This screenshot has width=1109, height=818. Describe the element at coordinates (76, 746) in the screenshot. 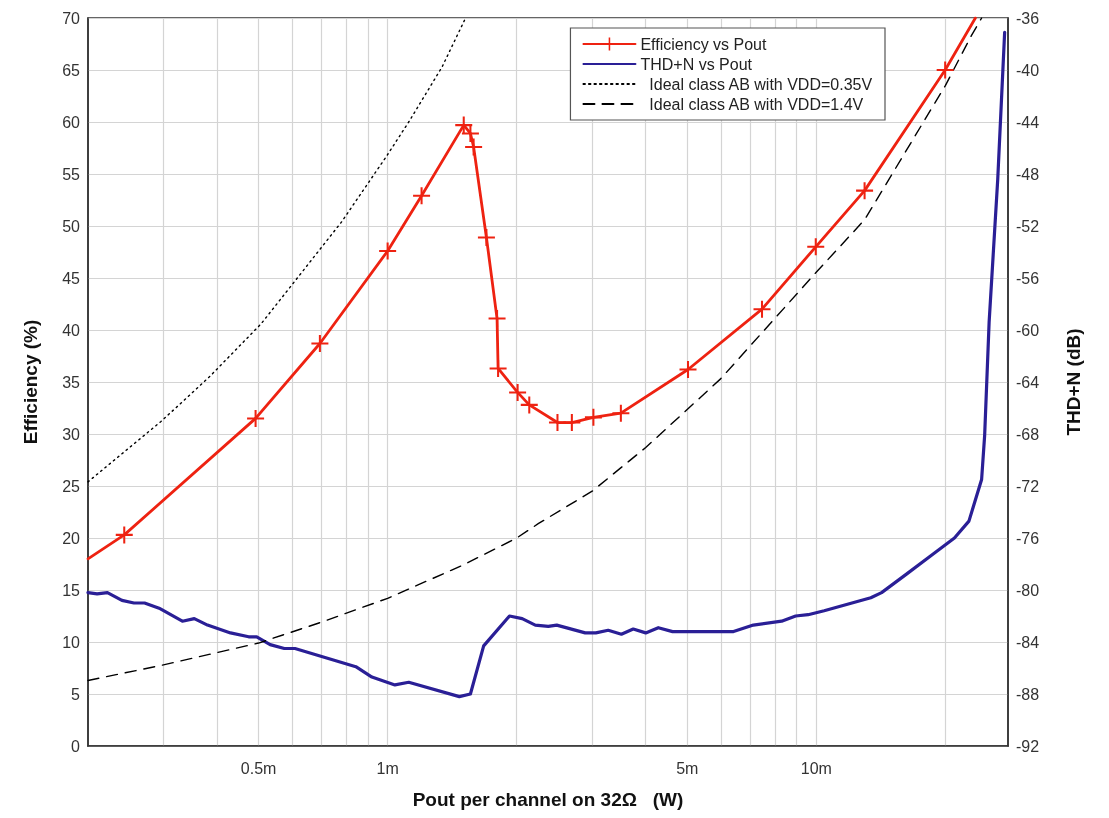

I see `y-tick-label: 0` at that location.